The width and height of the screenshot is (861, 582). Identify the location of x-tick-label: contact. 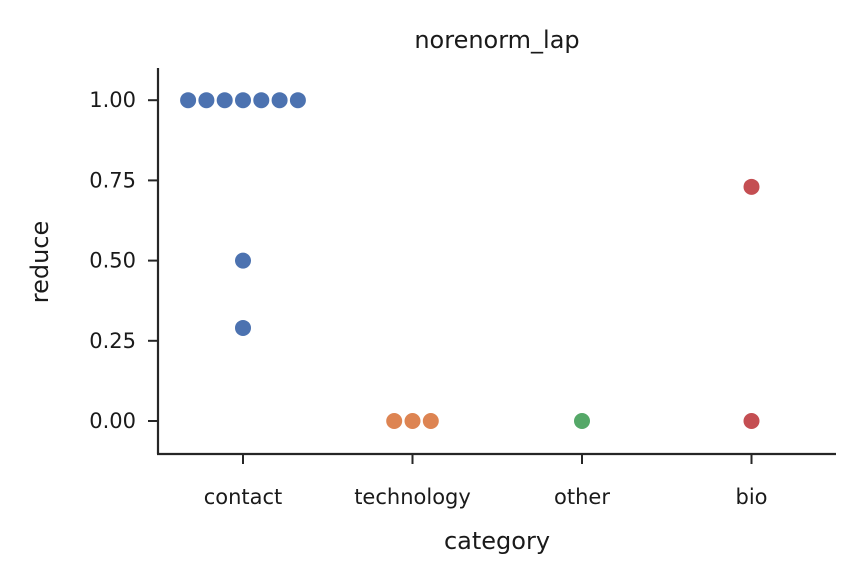
(243, 497).